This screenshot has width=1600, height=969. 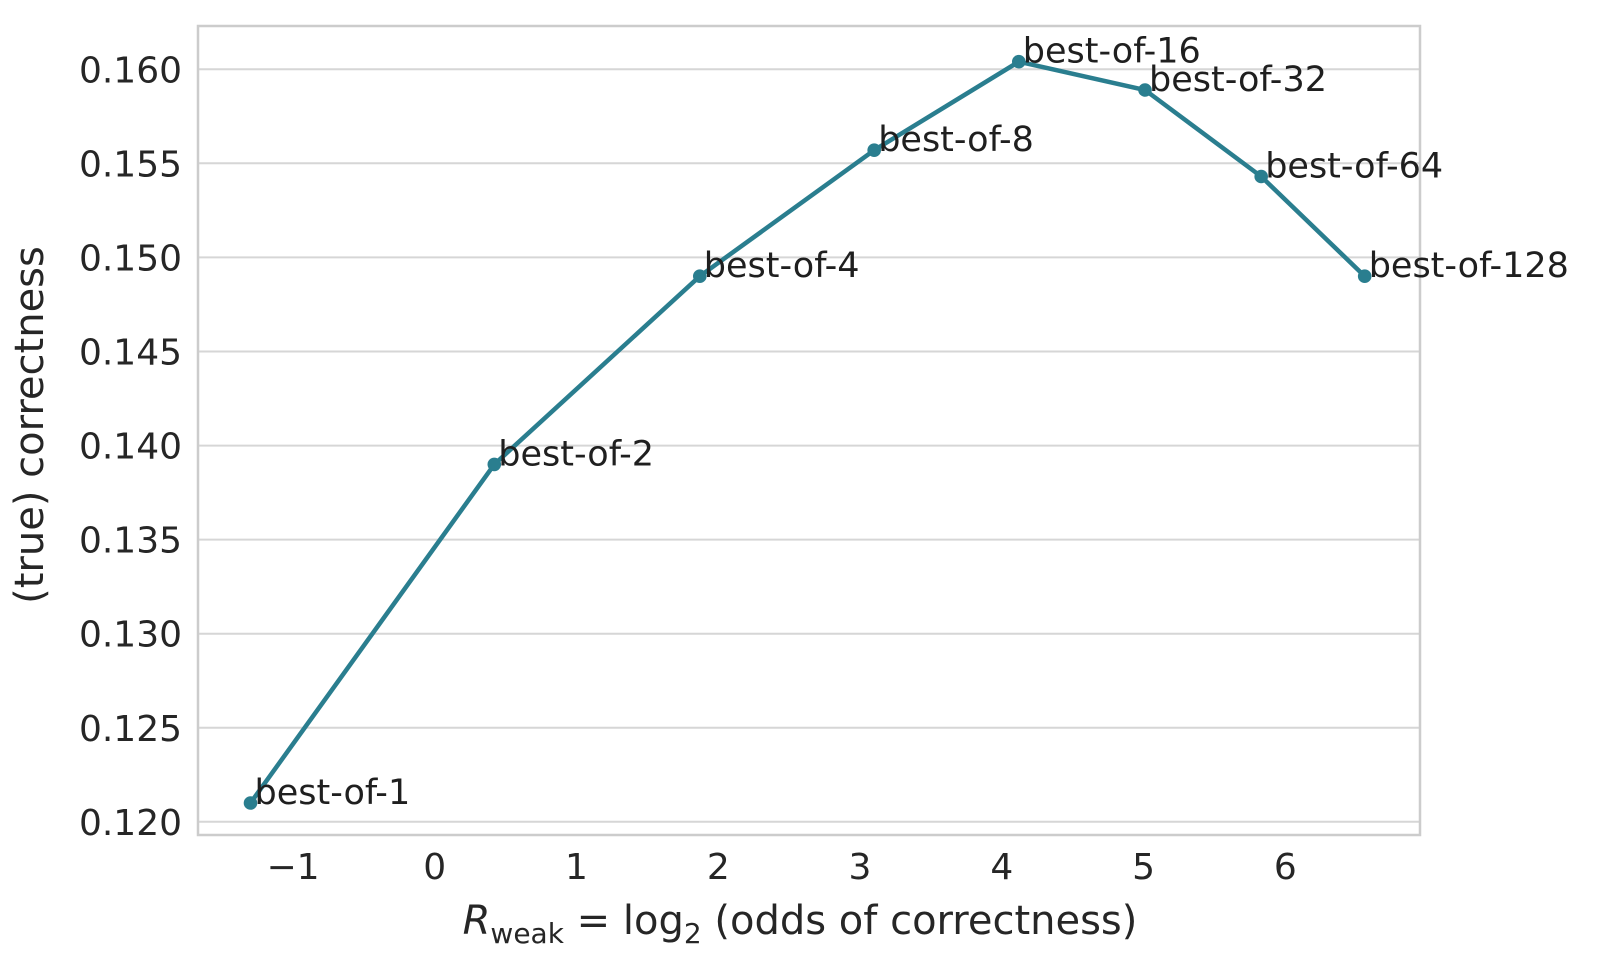 I want to click on x-tick-label-−1: −1, so click(x=292, y=867).